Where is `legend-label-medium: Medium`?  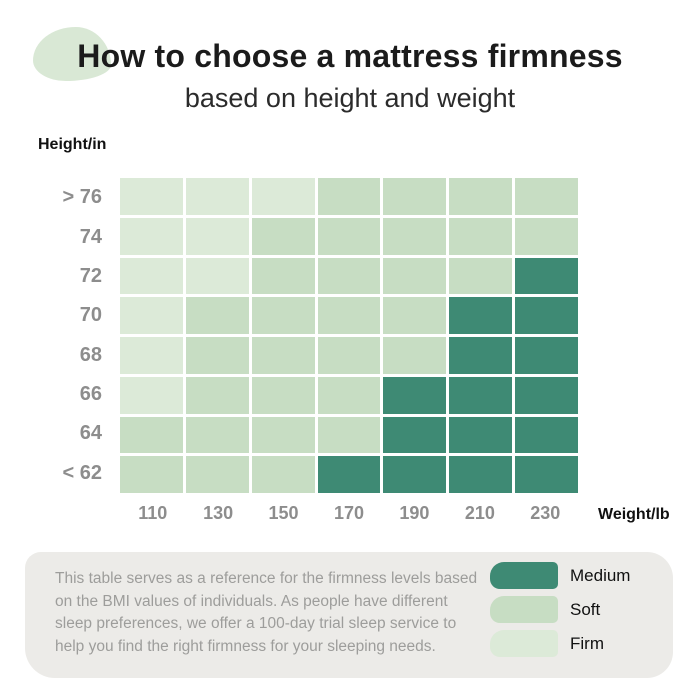
legend-label-medium: Medium is located at coordinates (600, 575).